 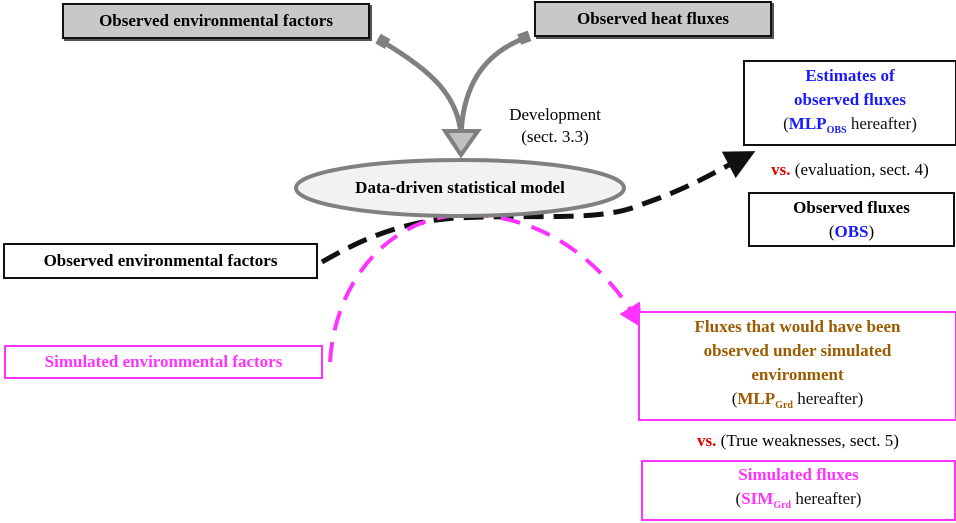 I want to click on vs-true-weaknesses: vs. (True weaknesses, sect. 5), so click(x=798, y=441).